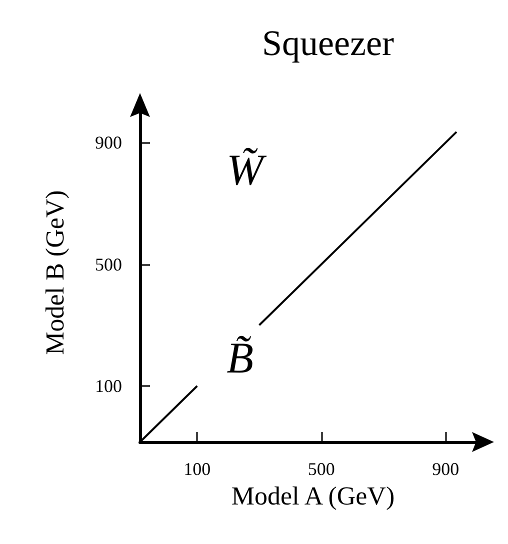 This screenshot has height=544, width=508. What do you see at coordinates (55, 272) in the screenshot?
I see `y-axis-title: Model B (GeV)` at bounding box center [55, 272].